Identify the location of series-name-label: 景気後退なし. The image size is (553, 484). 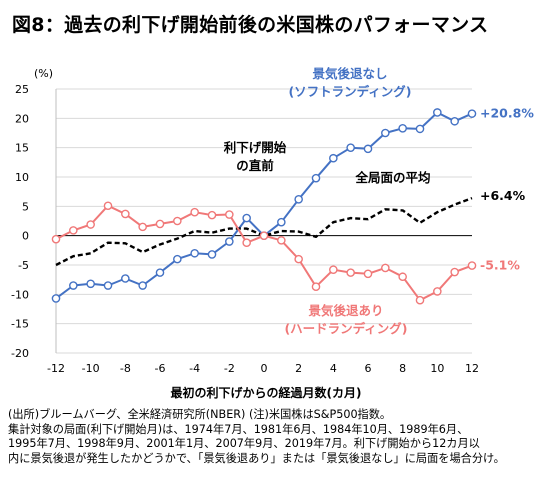
(349, 73).